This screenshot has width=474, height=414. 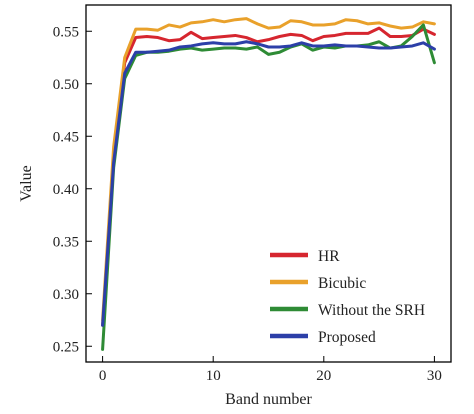 What do you see at coordinates (347, 337) in the screenshot?
I see `legend-label: Proposed` at bounding box center [347, 337].